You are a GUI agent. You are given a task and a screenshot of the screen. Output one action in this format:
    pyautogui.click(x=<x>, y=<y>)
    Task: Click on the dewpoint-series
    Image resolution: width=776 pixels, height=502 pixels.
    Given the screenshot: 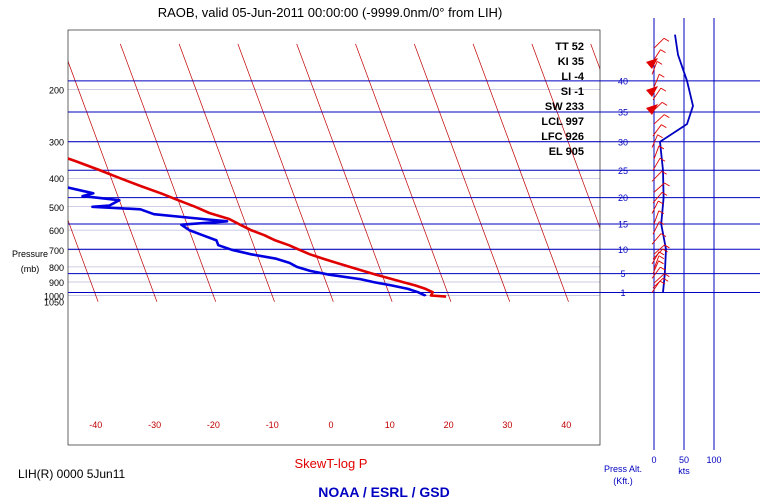 What is the action you would take?
    pyautogui.click(x=247, y=241)
    